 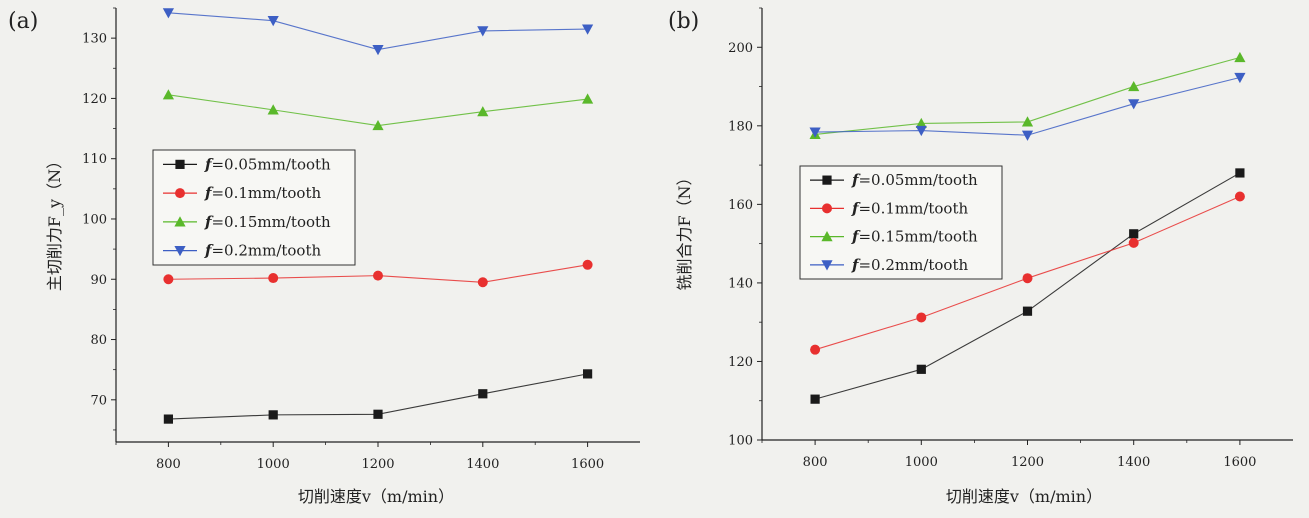 What do you see at coordinates (740, 48) in the screenshot?
I see `y-tick-label-b-5: 200` at bounding box center [740, 48].